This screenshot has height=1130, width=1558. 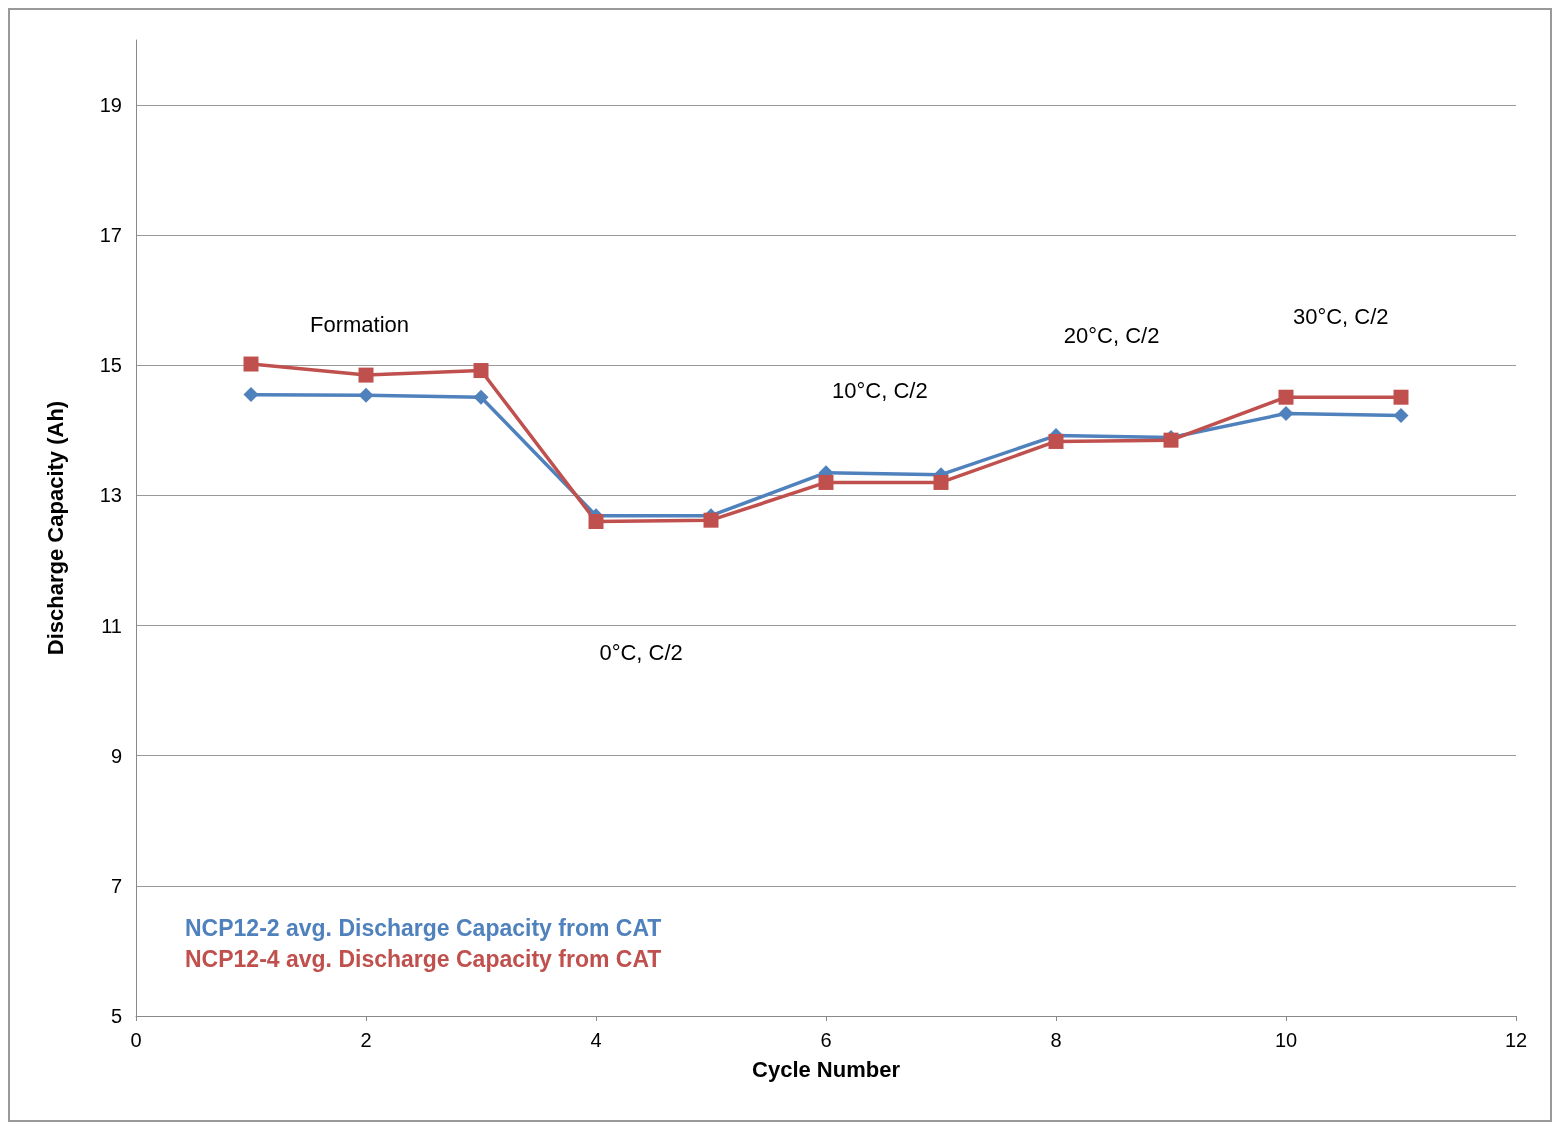 What do you see at coordinates (880, 390) in the screenshot?
I see `annotation: 10°C, C/2` at bounding box center [880, 390].